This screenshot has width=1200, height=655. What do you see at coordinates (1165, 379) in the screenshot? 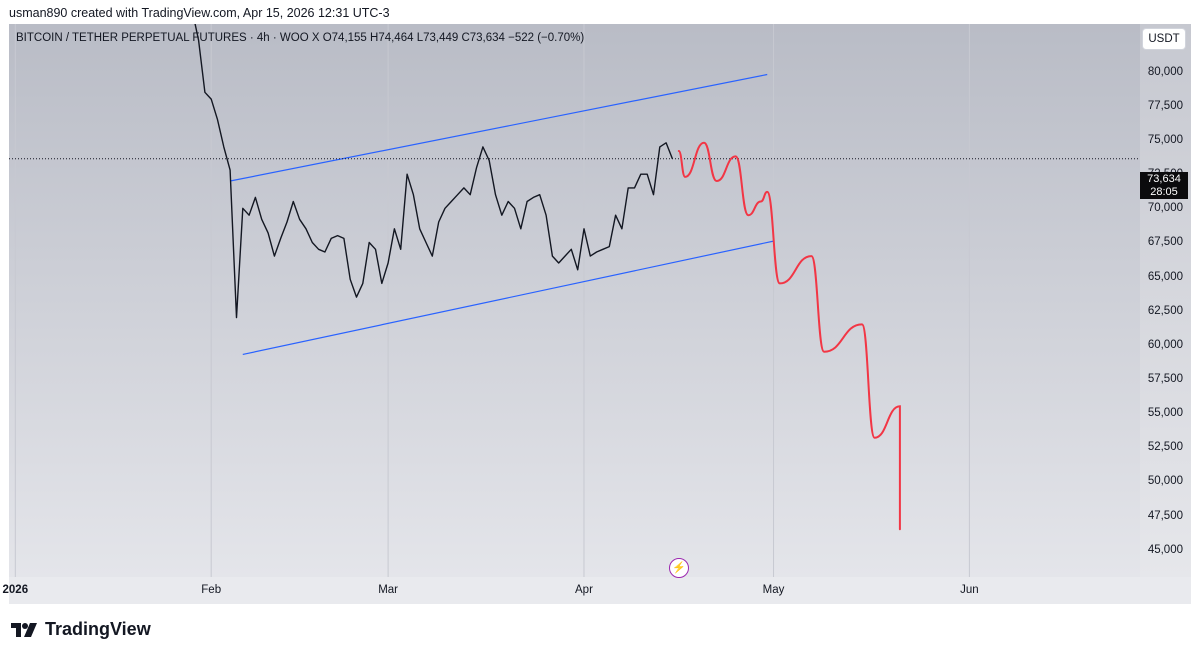
I see `y-tick-label: 57,500` at bounding box center [1165, 379].